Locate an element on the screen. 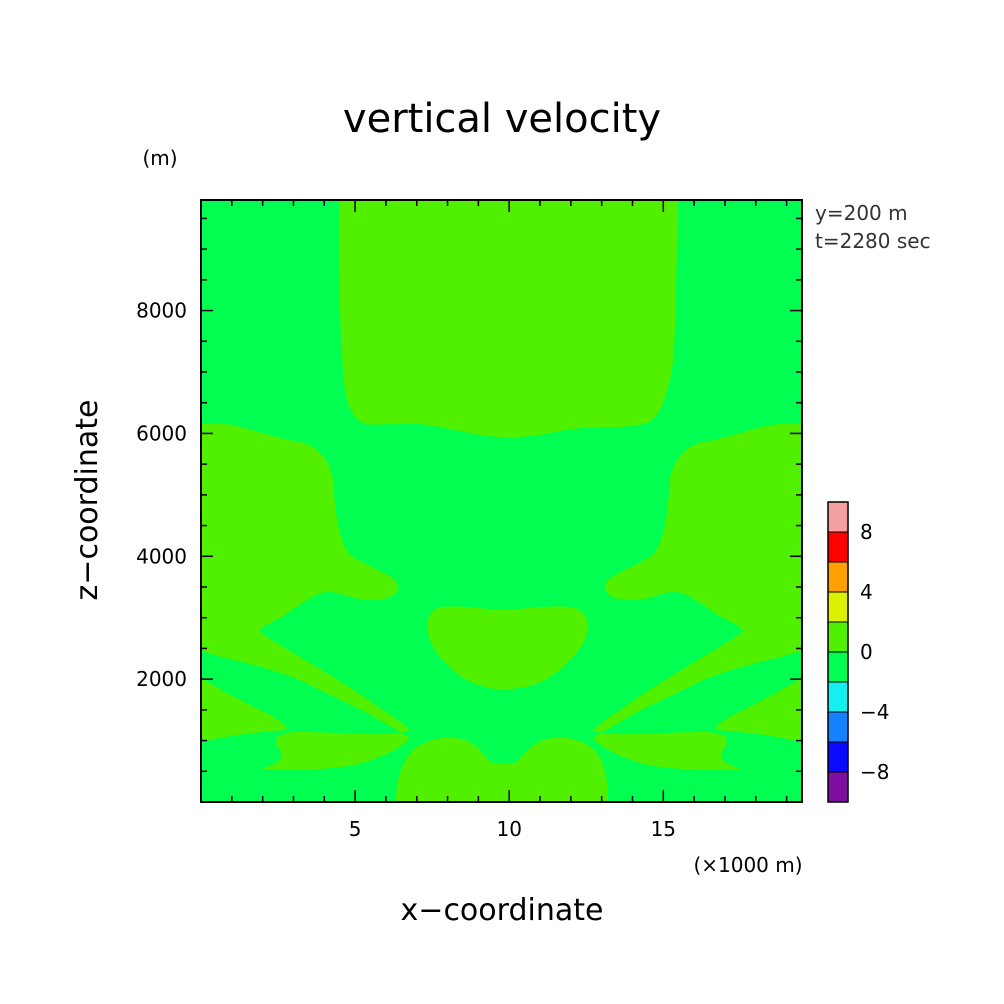 The image size is (1004, 1004). y-axis-title: z−coordinate is located at coordinates (87, 500).